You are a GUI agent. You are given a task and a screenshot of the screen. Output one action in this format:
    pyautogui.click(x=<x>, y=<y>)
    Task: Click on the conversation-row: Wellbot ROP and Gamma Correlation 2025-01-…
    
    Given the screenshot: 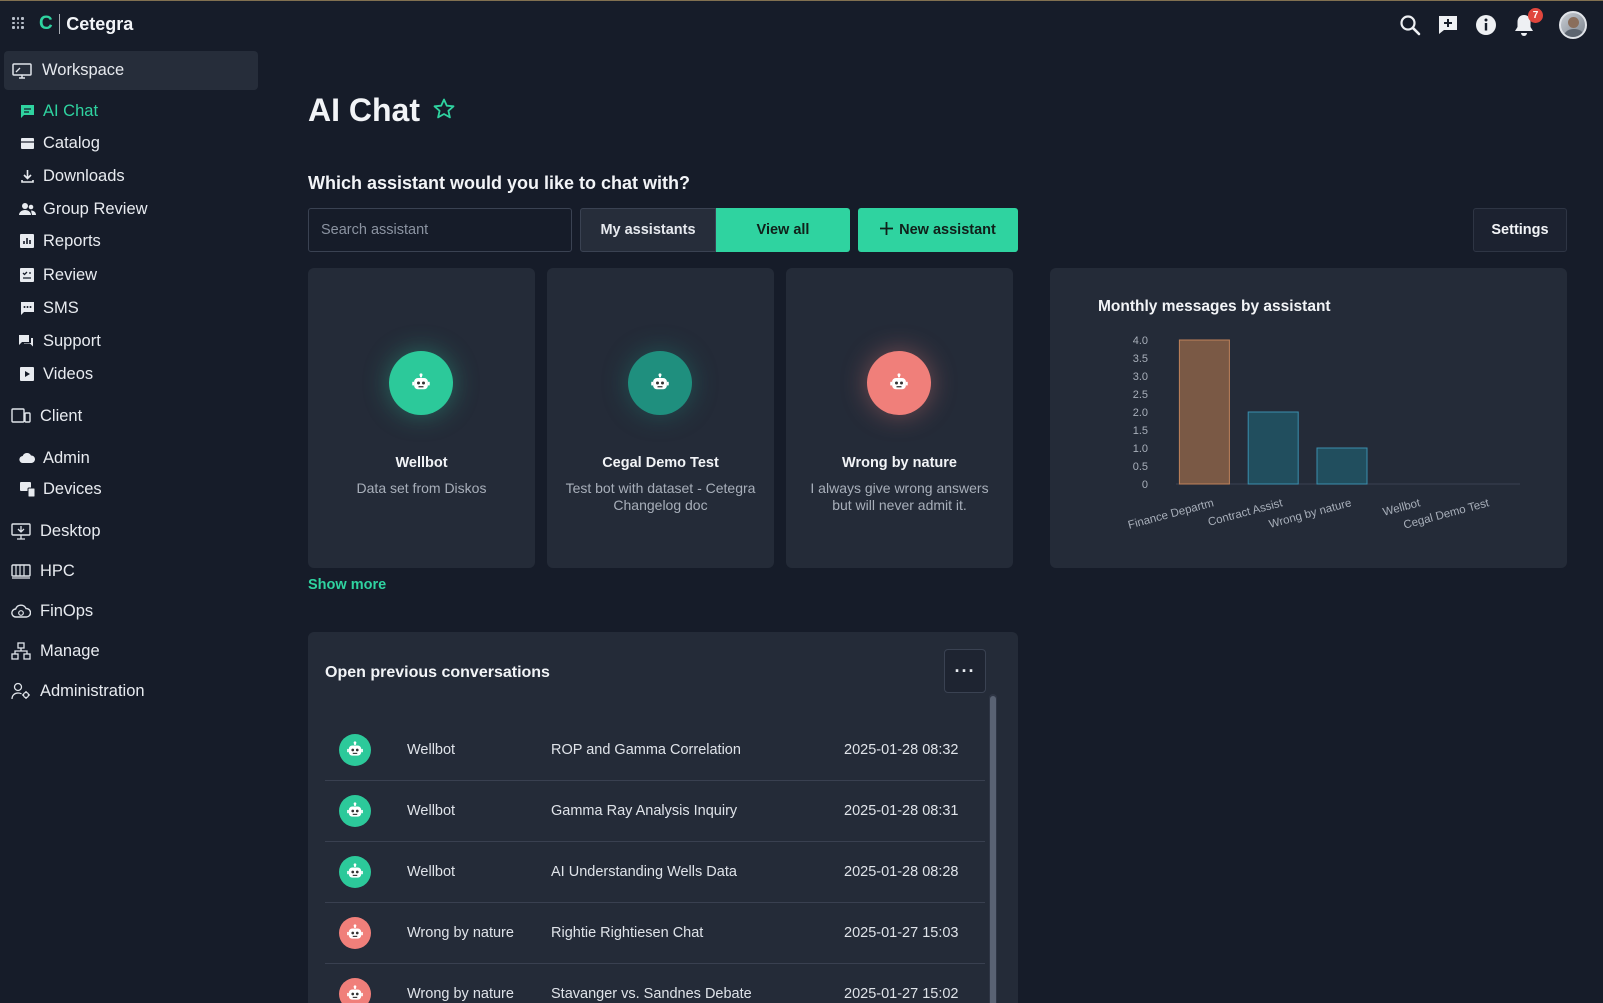 What is the action you would take?
    pyautogui.click(x=655, y=750)
    